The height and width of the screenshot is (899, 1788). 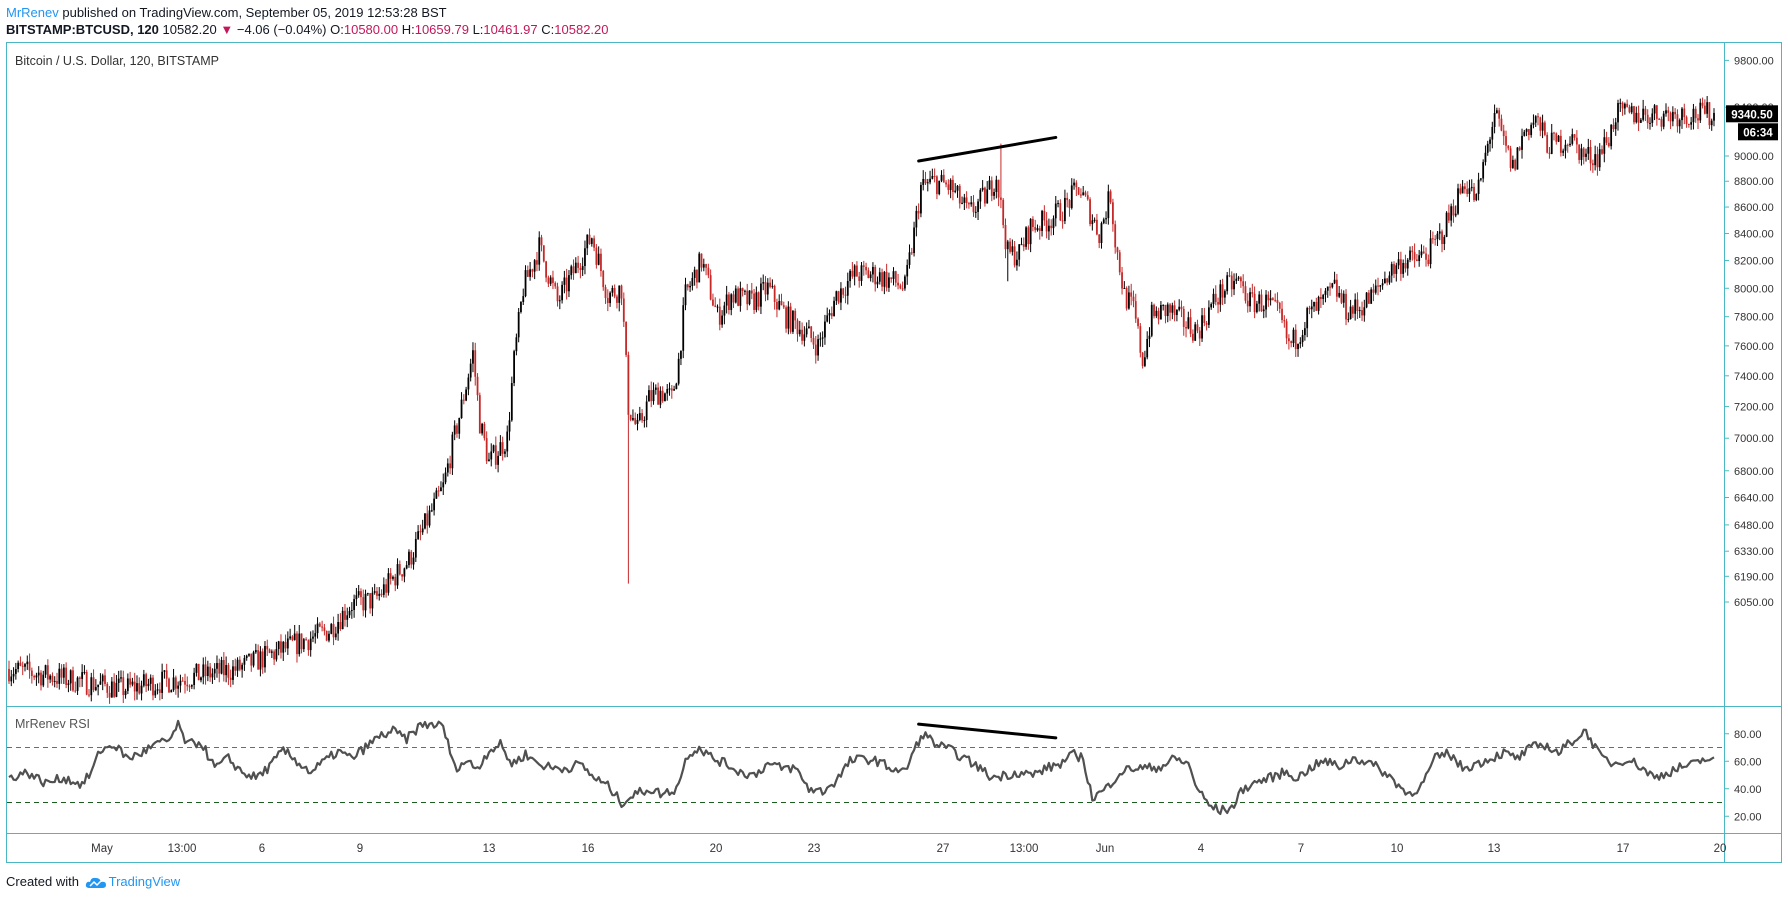 What do you see at coordinates (1748, 790) in the screenshot?
I see `rsi-tick-label: 40.00` at bounding box center [1748, 790].